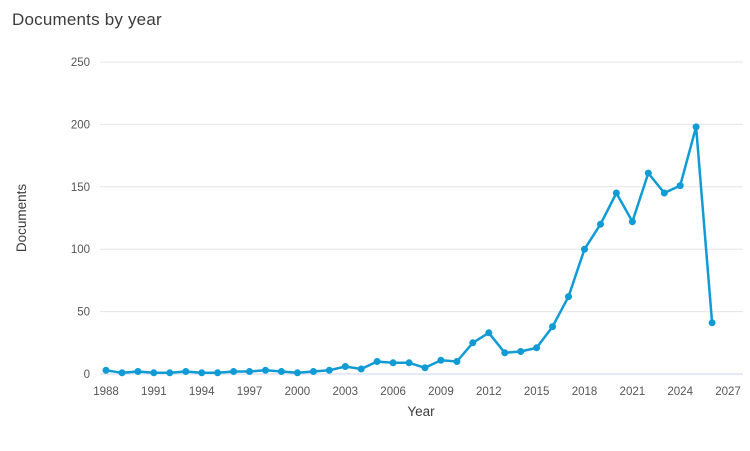 Image resolution: width=750 pixels, height=451 pixels. What do you see at coordinates (202, 392) in the screenshot?
I see `x-tick-label: 1994` at bounding box center [202, 392].